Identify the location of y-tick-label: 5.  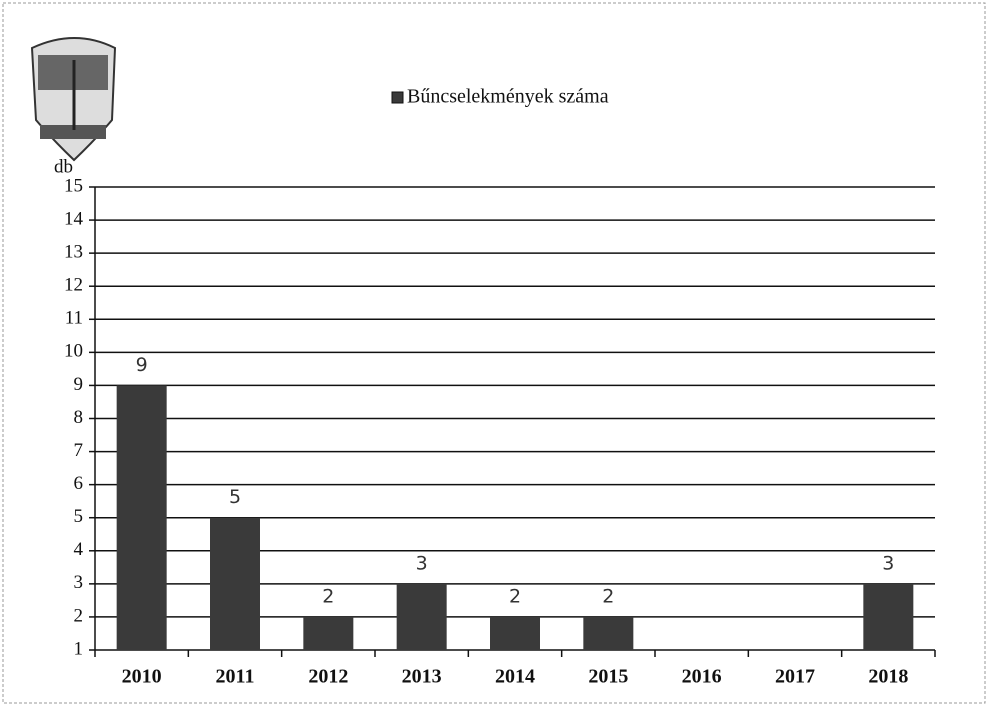
(79, 516).